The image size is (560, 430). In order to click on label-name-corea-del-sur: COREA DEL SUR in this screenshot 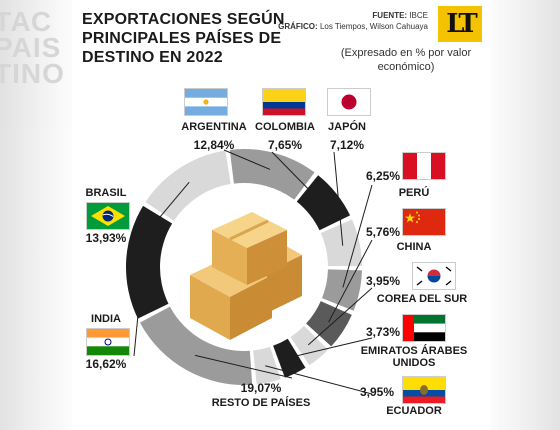, I will do `click(422, 299)`.